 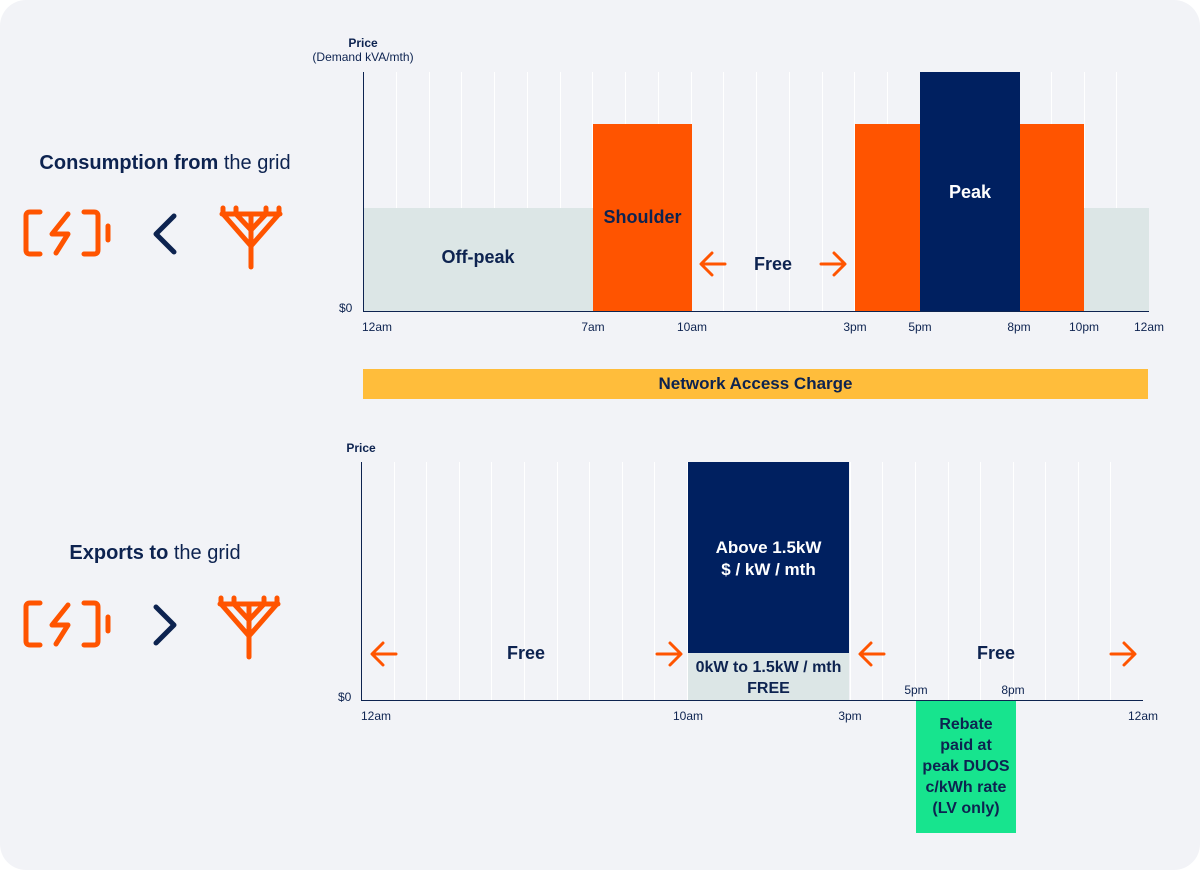 I want to click on consumption-axis-title: Price (Demand kVA/mth), so click(x=363, y=50).